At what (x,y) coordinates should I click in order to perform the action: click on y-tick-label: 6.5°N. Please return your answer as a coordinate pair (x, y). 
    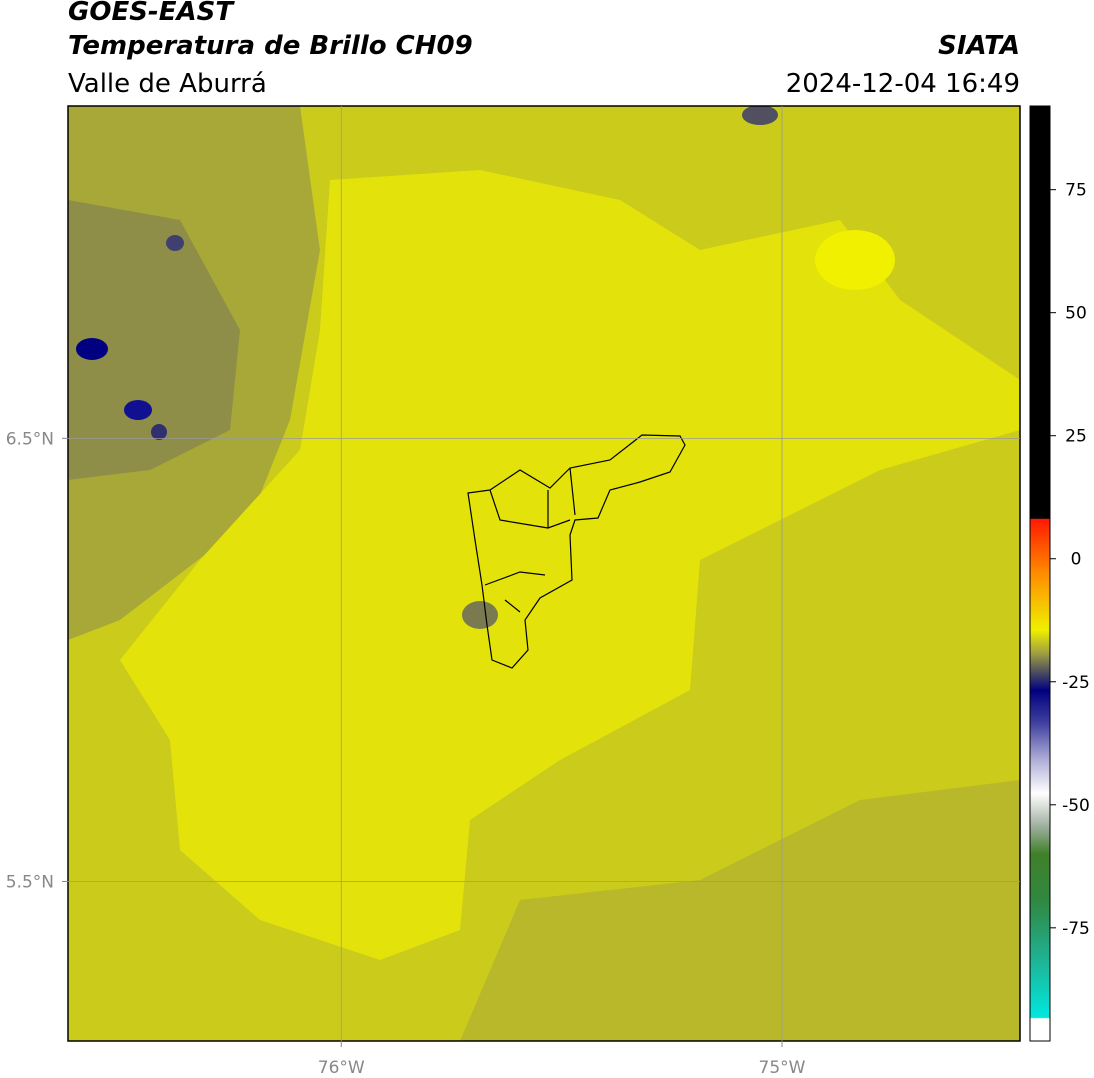
    Looking at the image, I should click on (30, 439).